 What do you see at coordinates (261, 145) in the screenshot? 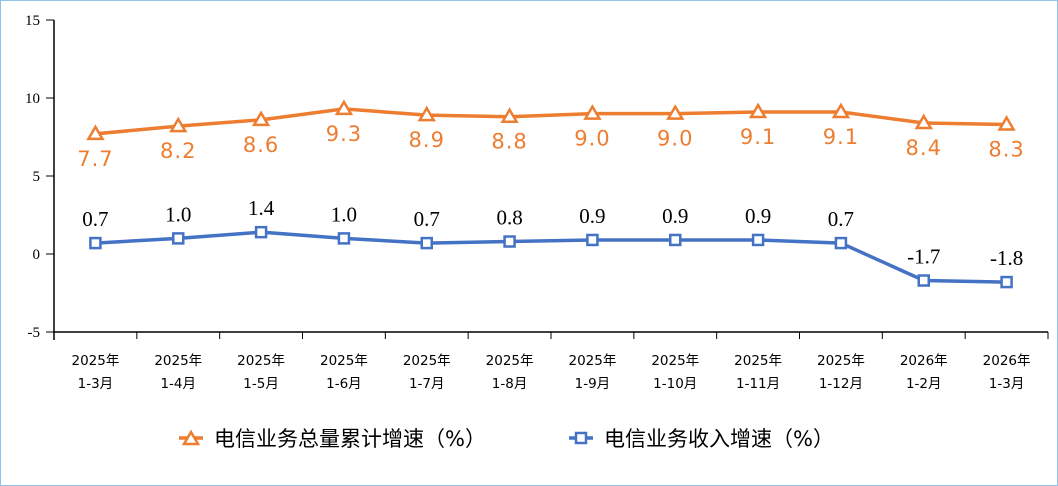
I see `data-label-0: 8.6` at bounding box center [261, 145].